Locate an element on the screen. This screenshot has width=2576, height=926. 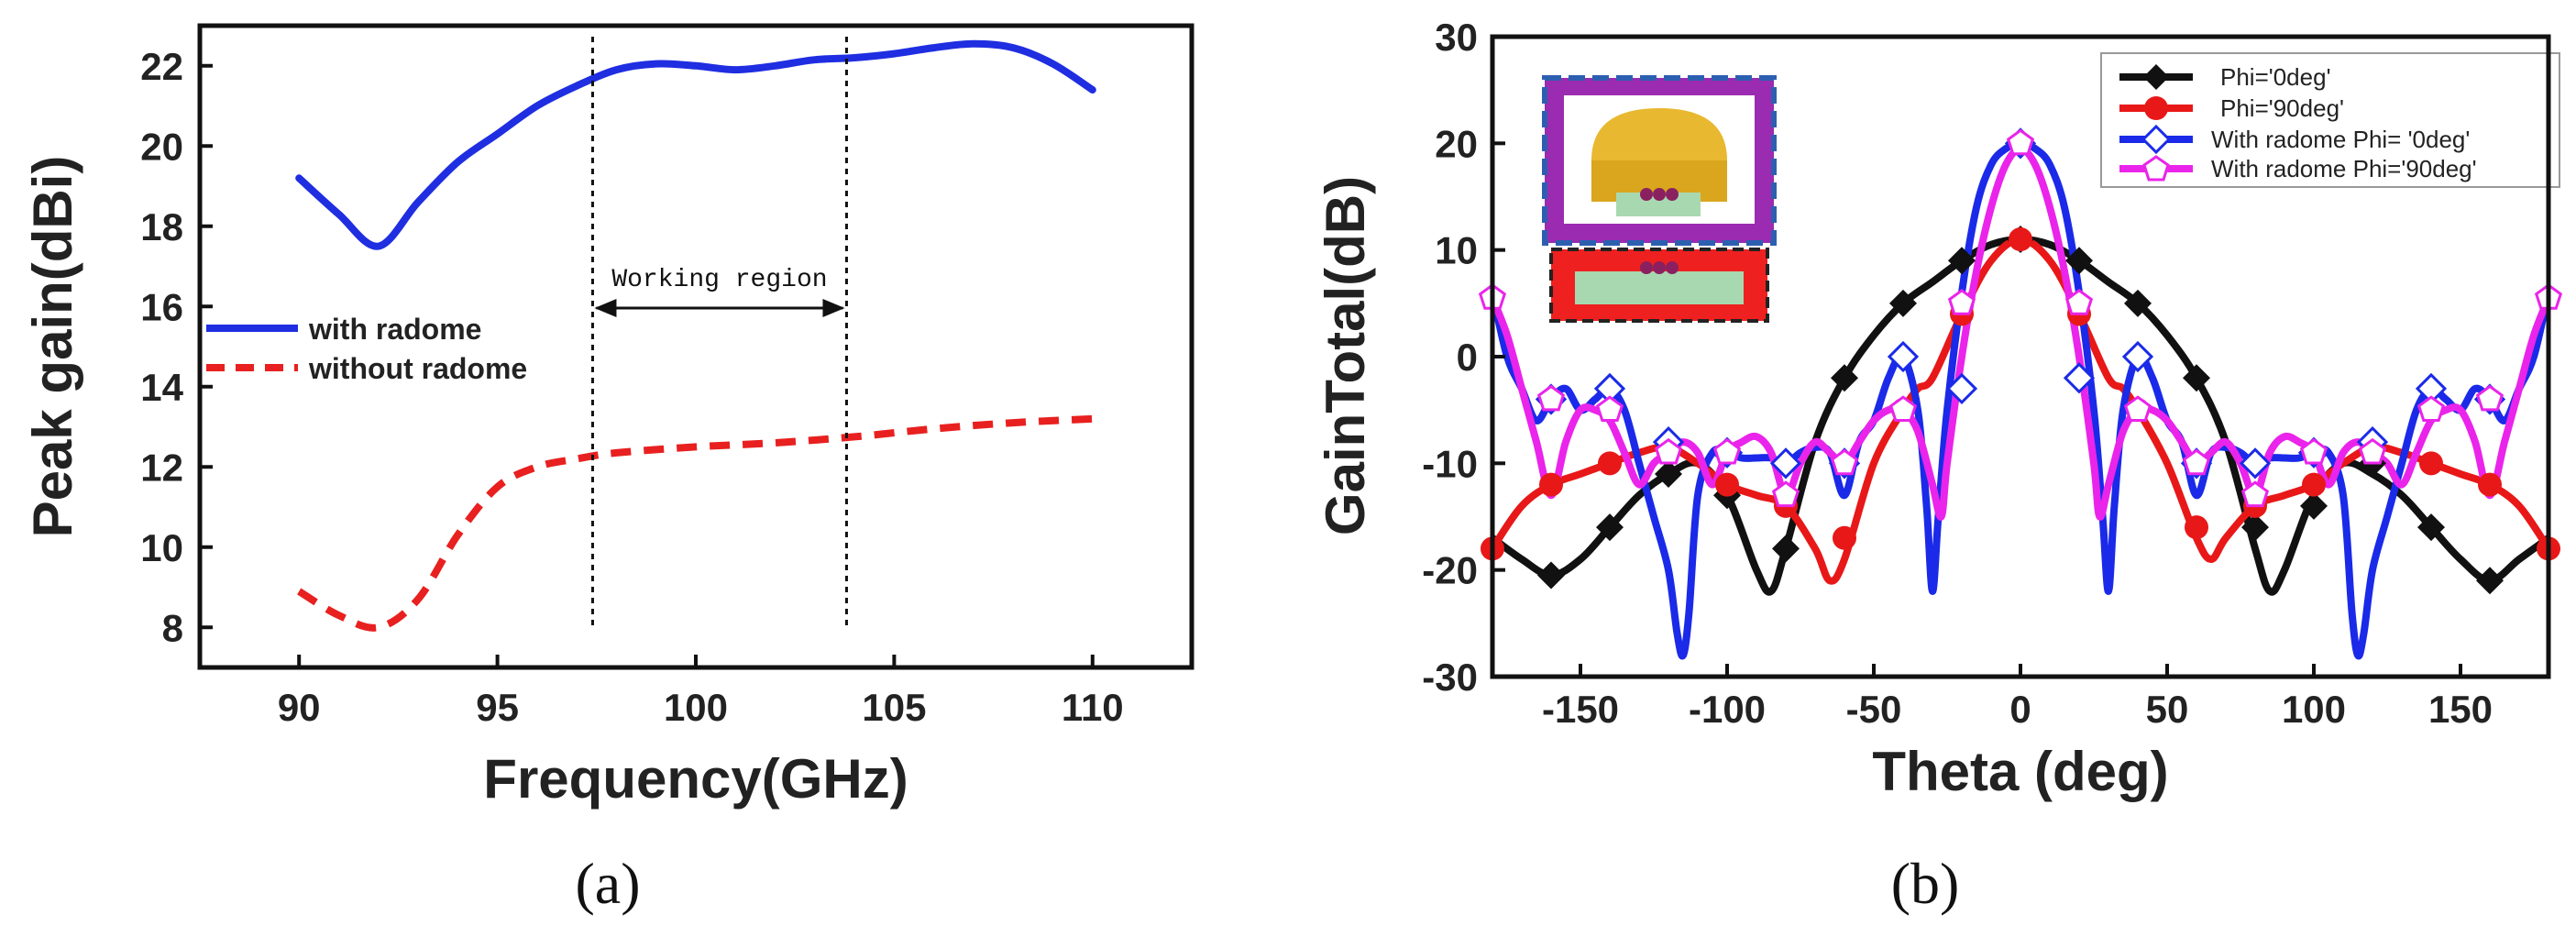
y-tick-label-b: -10 is located at coordinates (1450, 464).